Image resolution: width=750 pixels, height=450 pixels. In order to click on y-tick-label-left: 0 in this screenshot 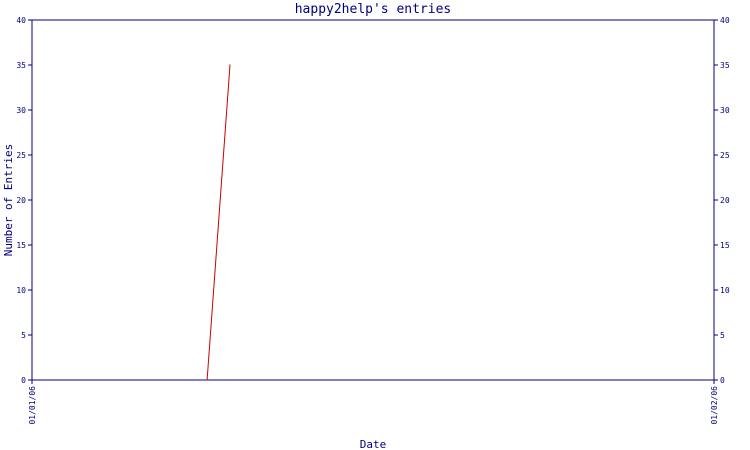, I will do `click(23, 380)`.